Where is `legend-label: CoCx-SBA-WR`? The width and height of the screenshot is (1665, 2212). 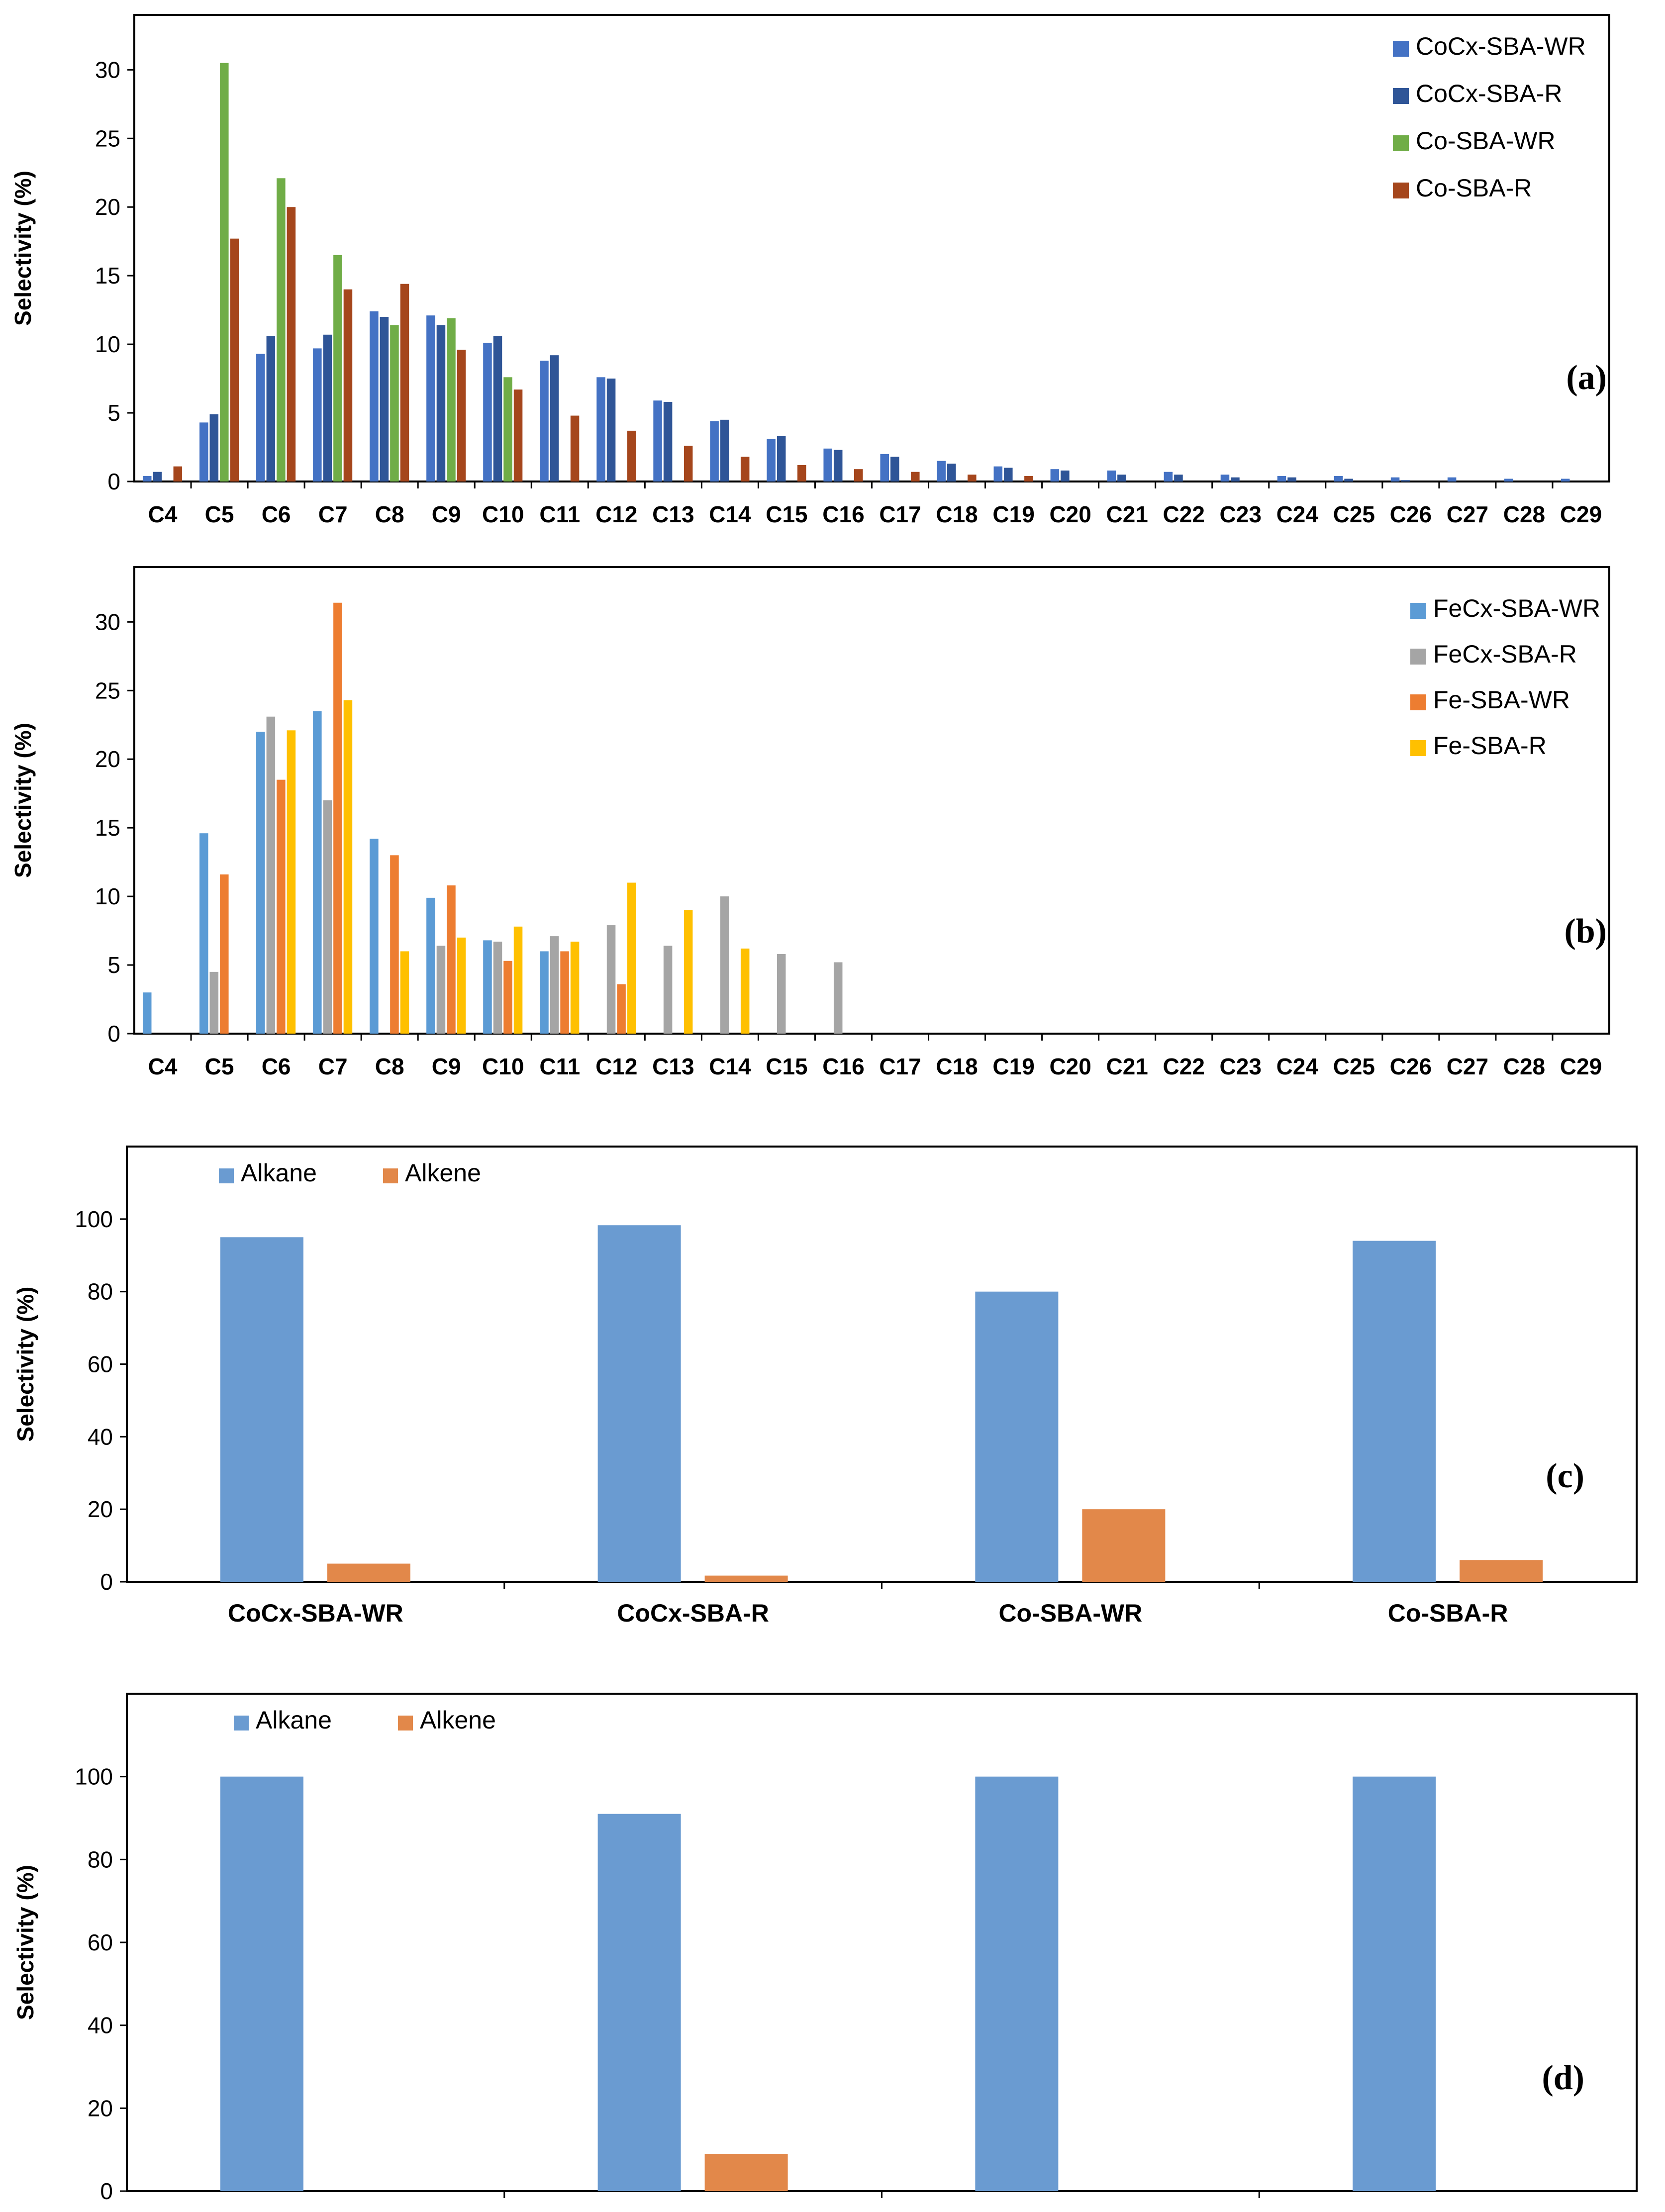 legend-label: CoCx-SBA-WR is located at coordinates (1501, 46).